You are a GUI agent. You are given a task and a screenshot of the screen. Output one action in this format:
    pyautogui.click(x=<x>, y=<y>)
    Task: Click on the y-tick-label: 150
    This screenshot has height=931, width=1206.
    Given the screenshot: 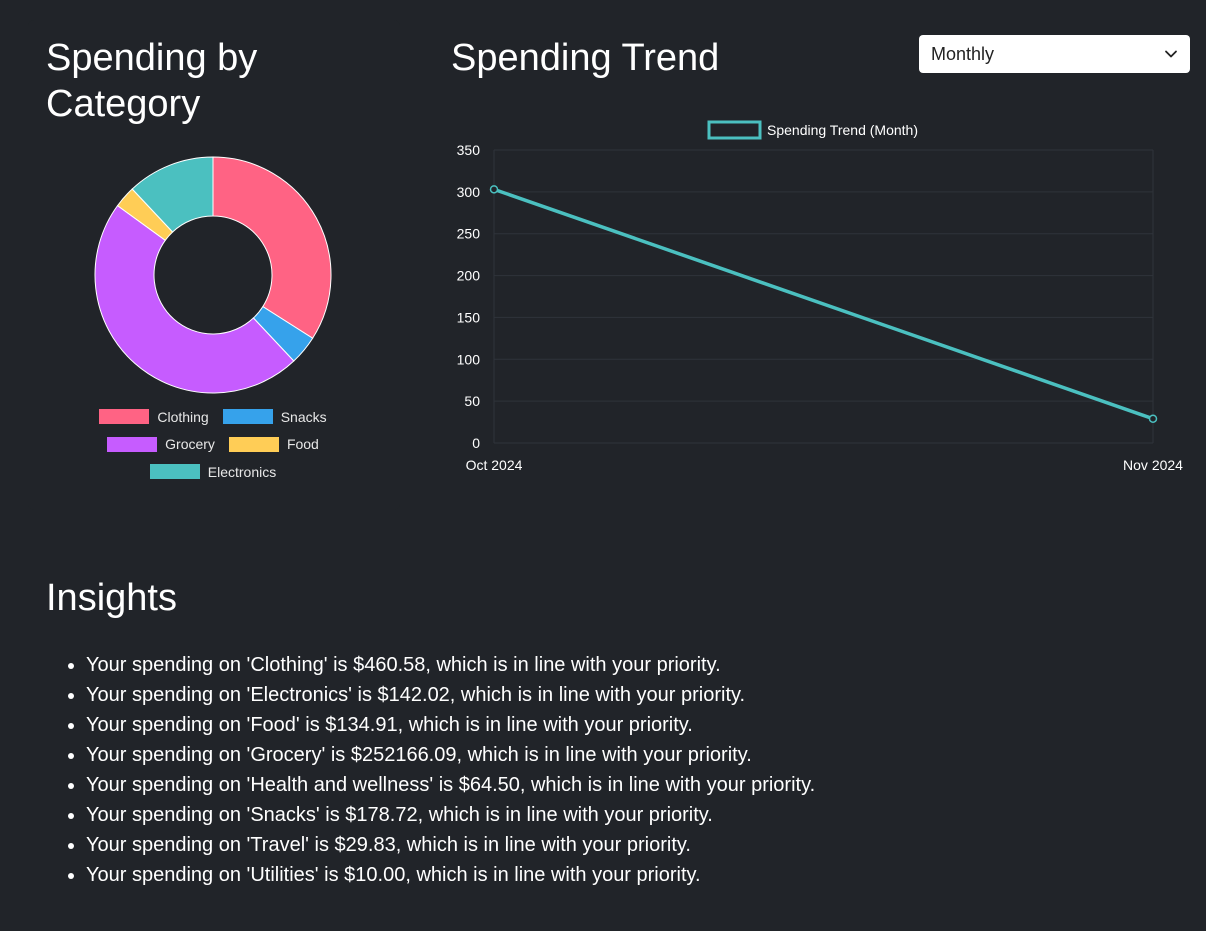 What is the action you would take?
    pyautogui.click(x=469, y=317)
    